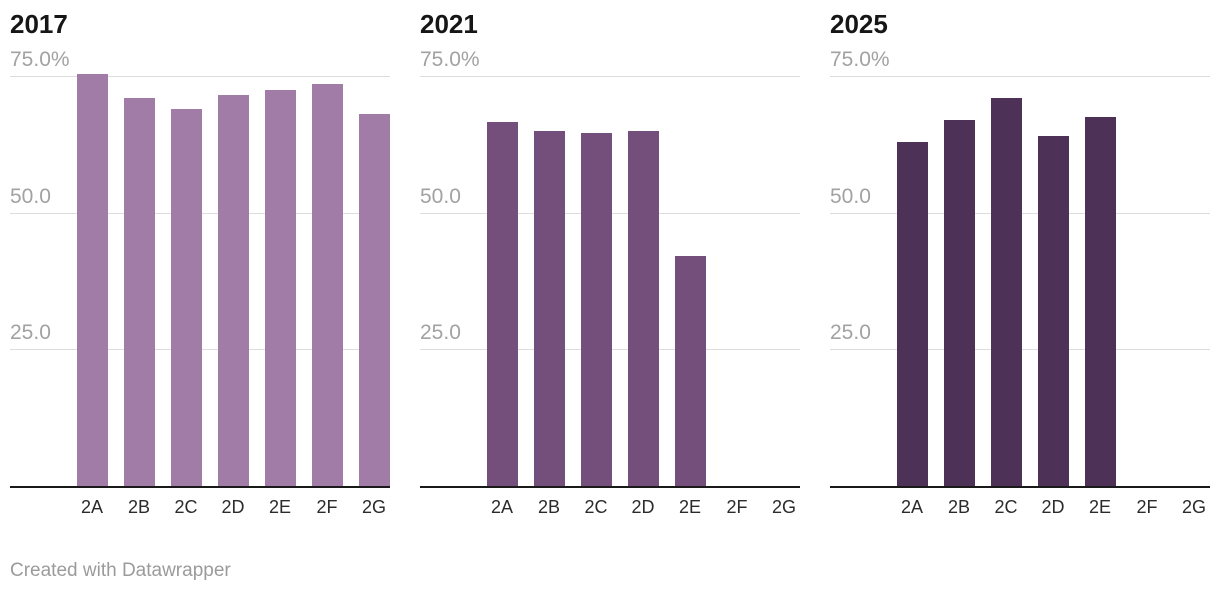 The width and height of the screenshot is (1220, 598). What do you see at coordinates (120, 570) in the screenshot?
I see `datawrapper-attribution: Created with Datawrapper` at bounding box center [120, 570].